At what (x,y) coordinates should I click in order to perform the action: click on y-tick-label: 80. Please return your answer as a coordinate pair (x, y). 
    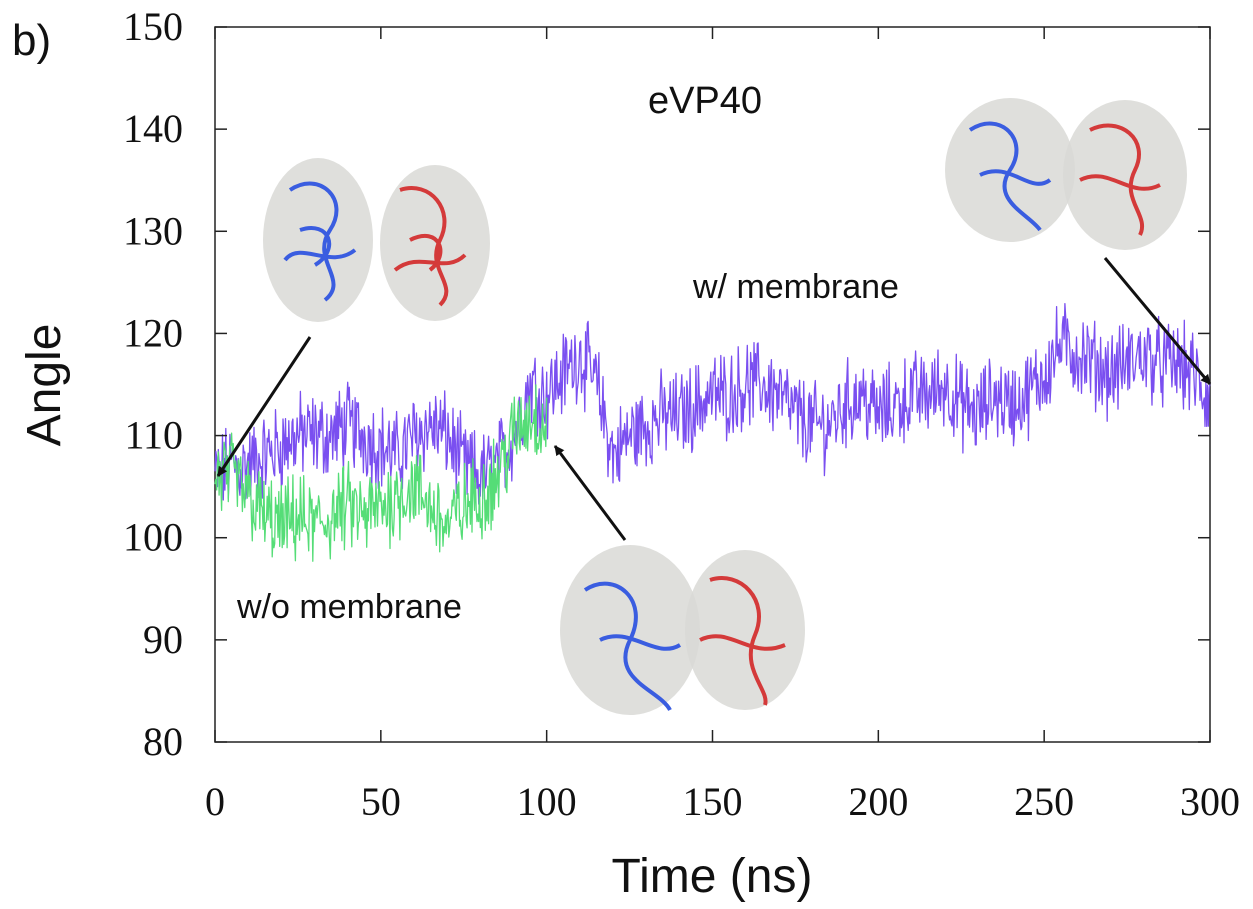
    Looking at the image, I should click on (163, 741).